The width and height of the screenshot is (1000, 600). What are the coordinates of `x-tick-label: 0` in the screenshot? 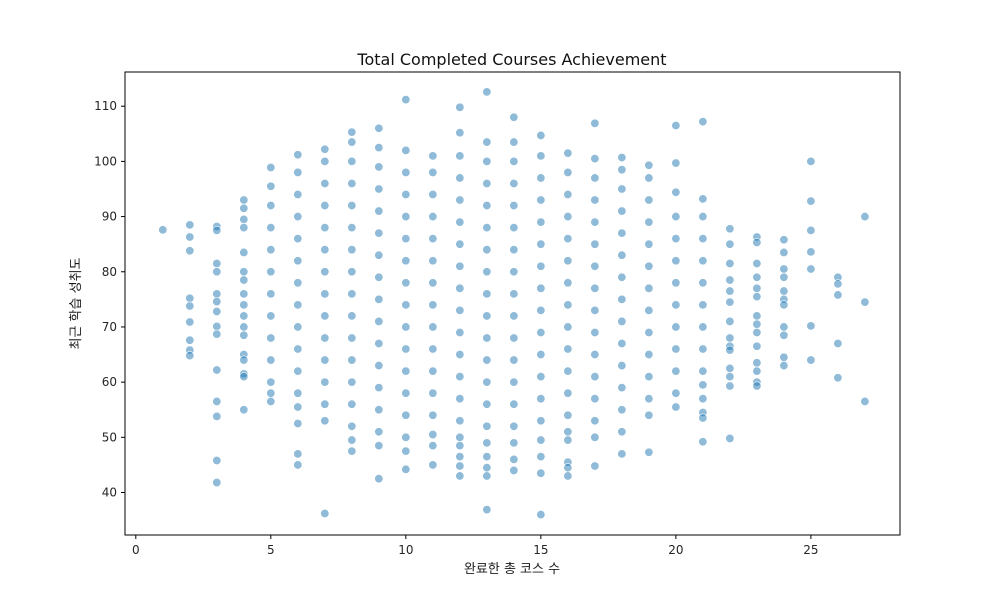 It's located at (136, 550).